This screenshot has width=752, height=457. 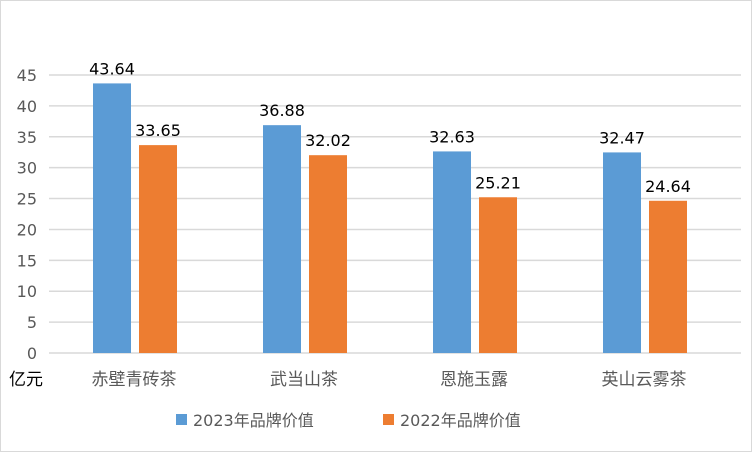 What do you see at coordinates (348, 420) in the screenshot?
I see `legend: 2023年品牌价值 2022年品牌价值` at bounding box center [348, 420].